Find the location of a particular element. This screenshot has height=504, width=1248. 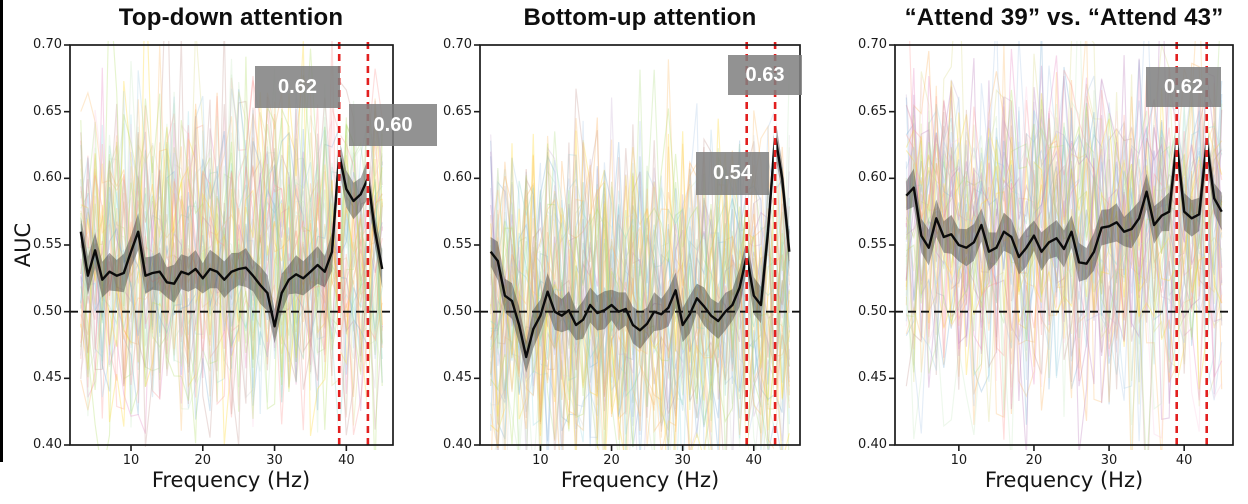

confidence-band is located at coordinates (231, 241).